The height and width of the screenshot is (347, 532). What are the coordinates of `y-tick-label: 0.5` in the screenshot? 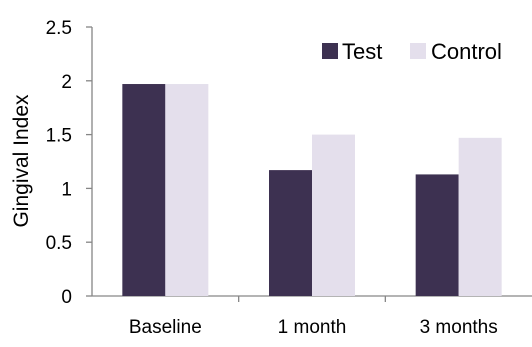 It's located at (59, 243).